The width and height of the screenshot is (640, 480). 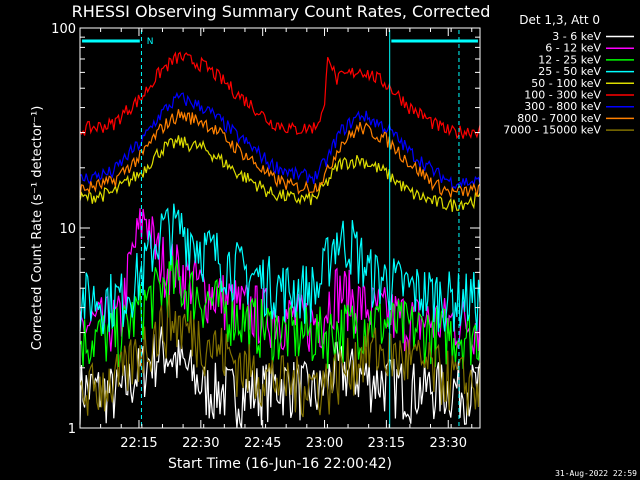 I want to click on footer-date: 31-Aug-2022 22:59, so click(x=596, y=473).